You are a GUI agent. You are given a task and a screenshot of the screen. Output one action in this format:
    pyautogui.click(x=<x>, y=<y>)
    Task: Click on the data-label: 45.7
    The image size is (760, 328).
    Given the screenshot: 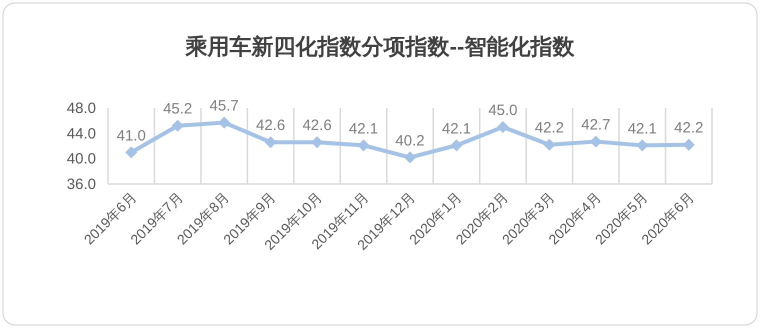 What is the action you would take?
    pyautogui.click(x=224, y=106)
    